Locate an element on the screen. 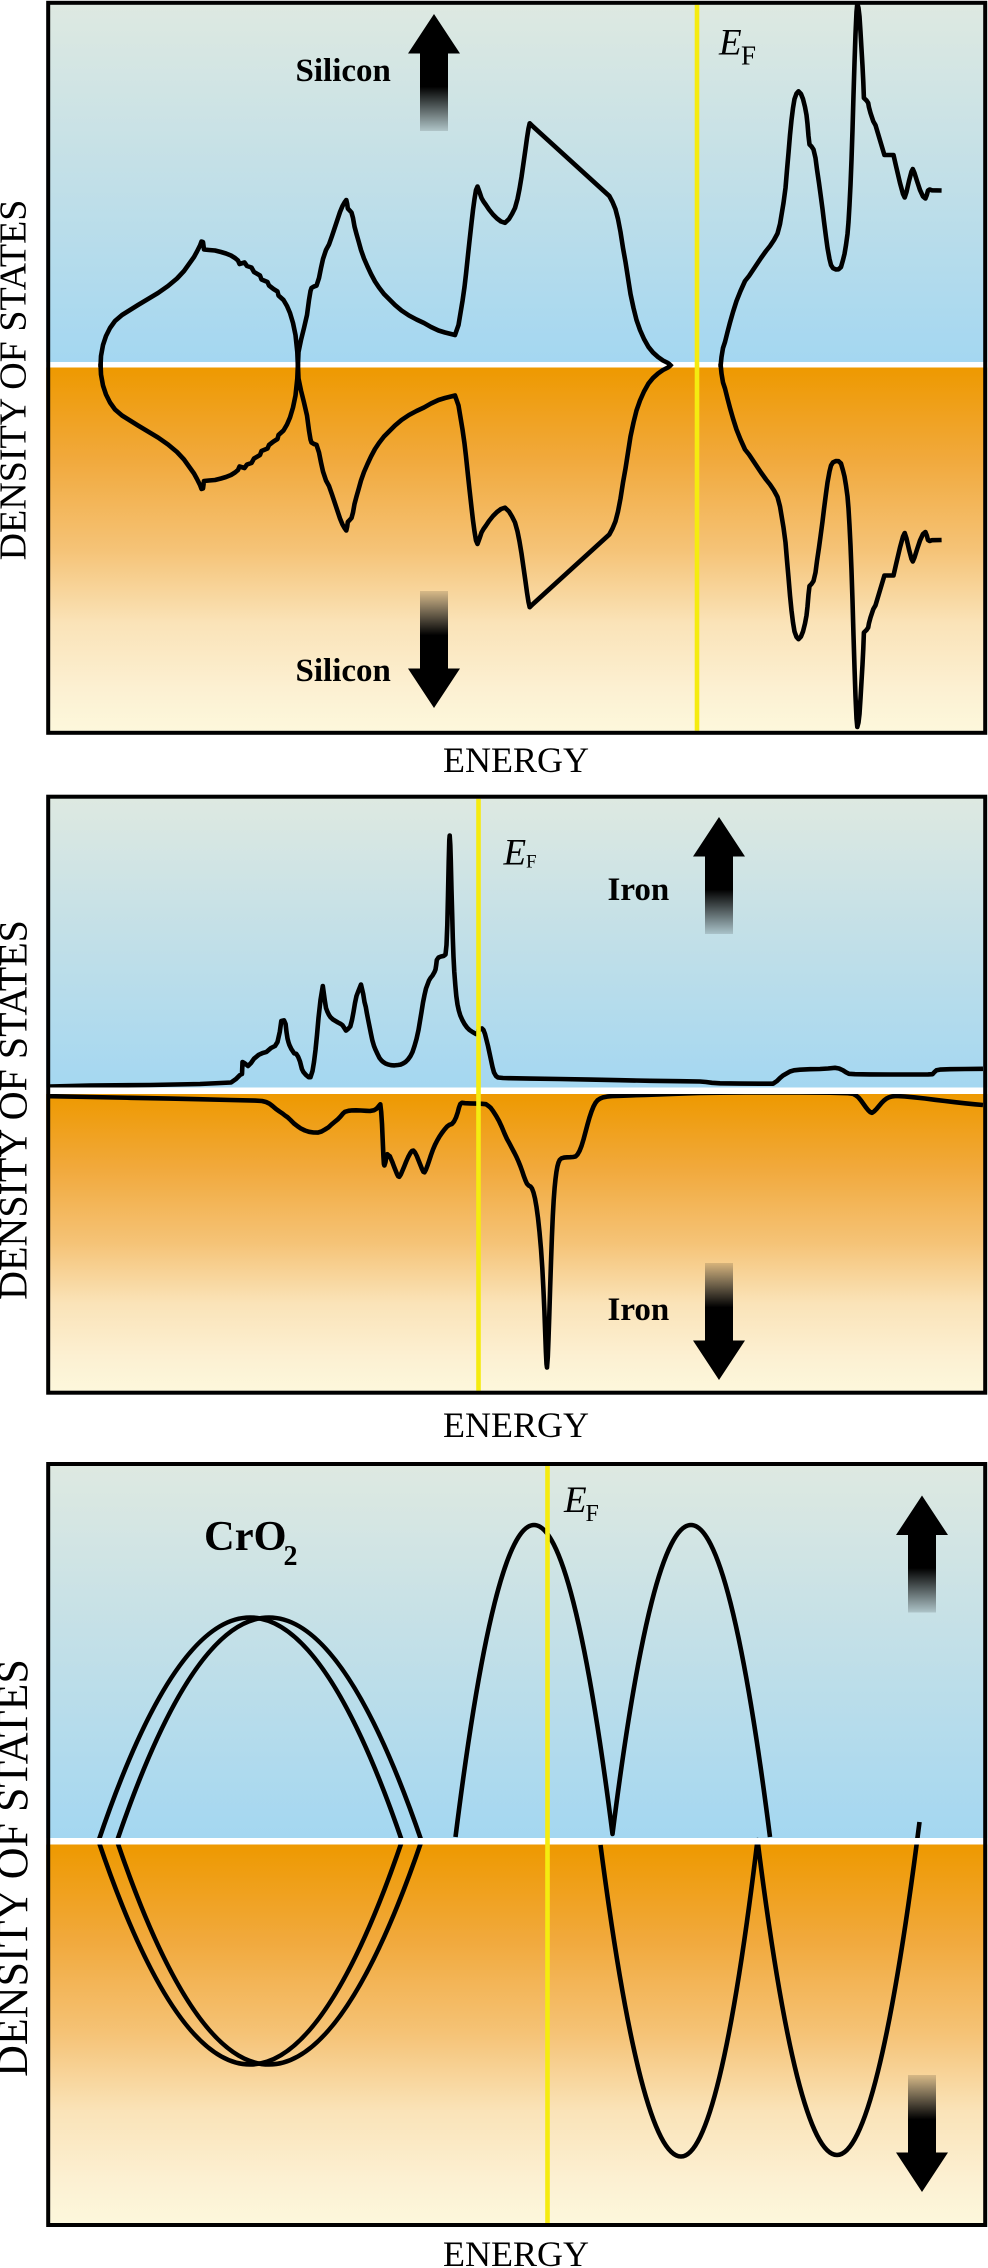 This screenshot has width=988, height=2268. svg-text: CrO is located at coordinates (245, 1536).